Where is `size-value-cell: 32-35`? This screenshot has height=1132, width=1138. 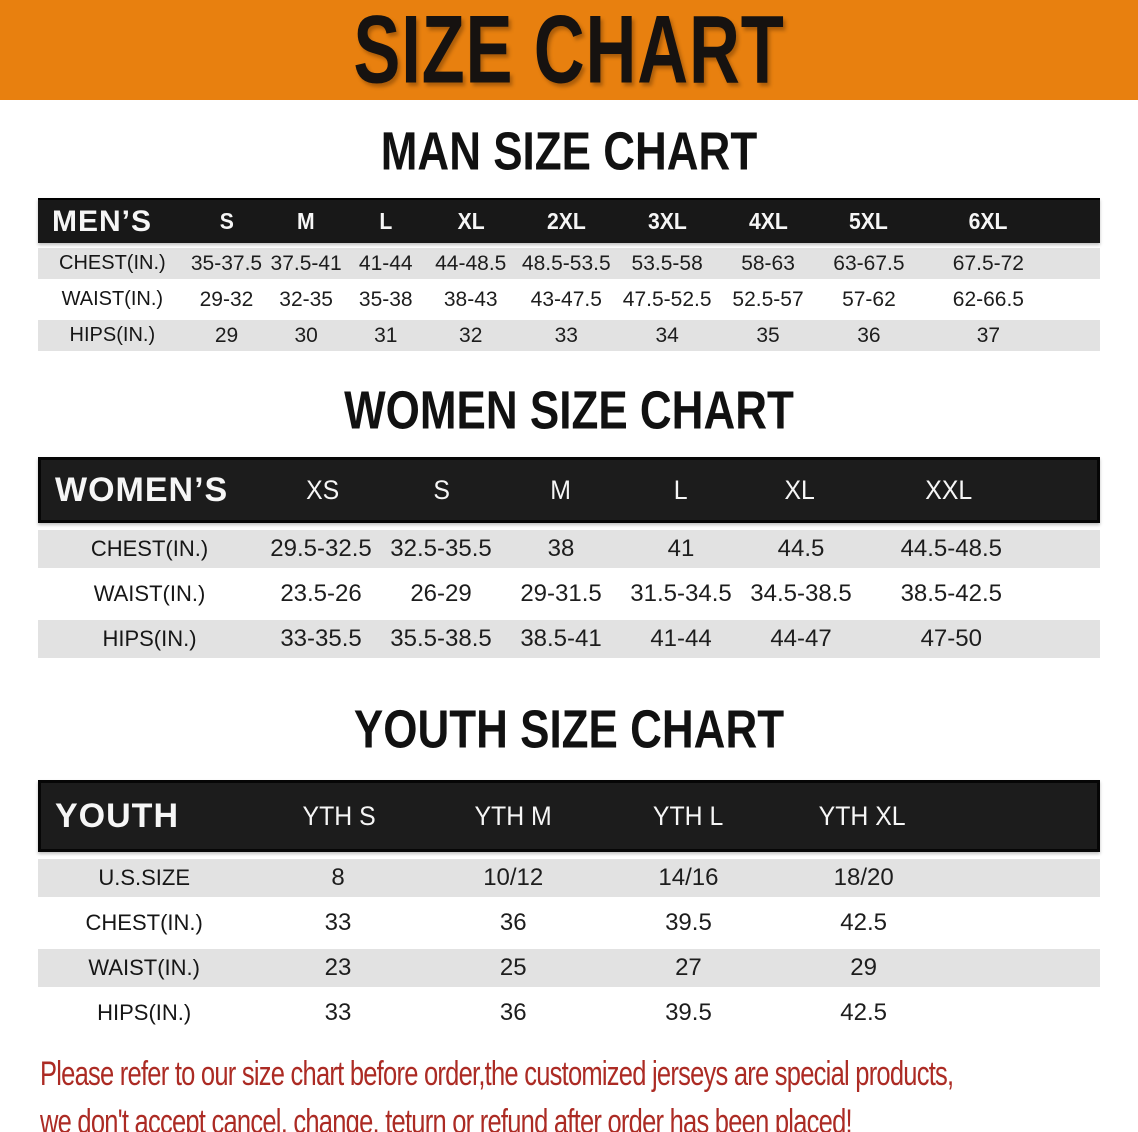 size-value-cell: 32-35 is located at coordinates (306, 299).